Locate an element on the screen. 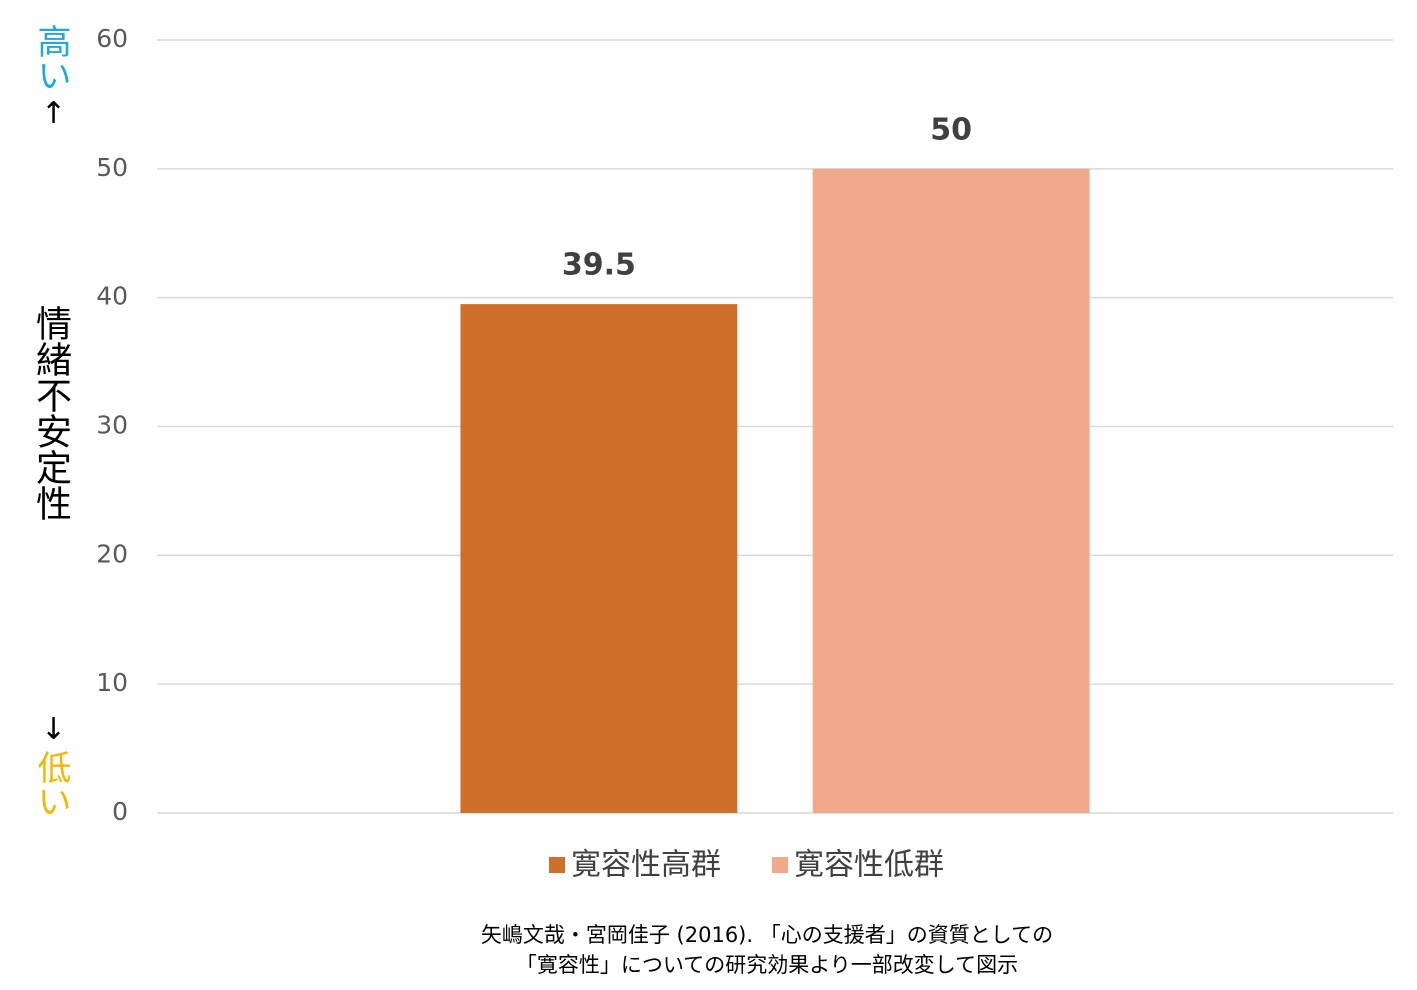 Image resolution: width=1417 pixels, height=990 pixels. y-annotation-up: ↑ is located at coordinates (53, 113).